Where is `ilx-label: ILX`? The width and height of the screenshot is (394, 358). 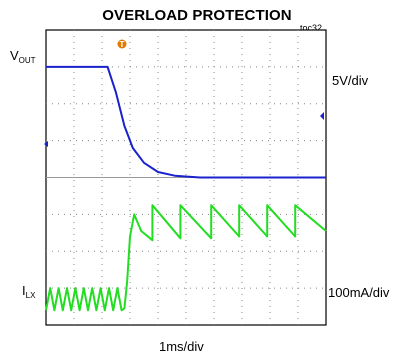 ilx-label: ILX is located at coordinates (29, 291).